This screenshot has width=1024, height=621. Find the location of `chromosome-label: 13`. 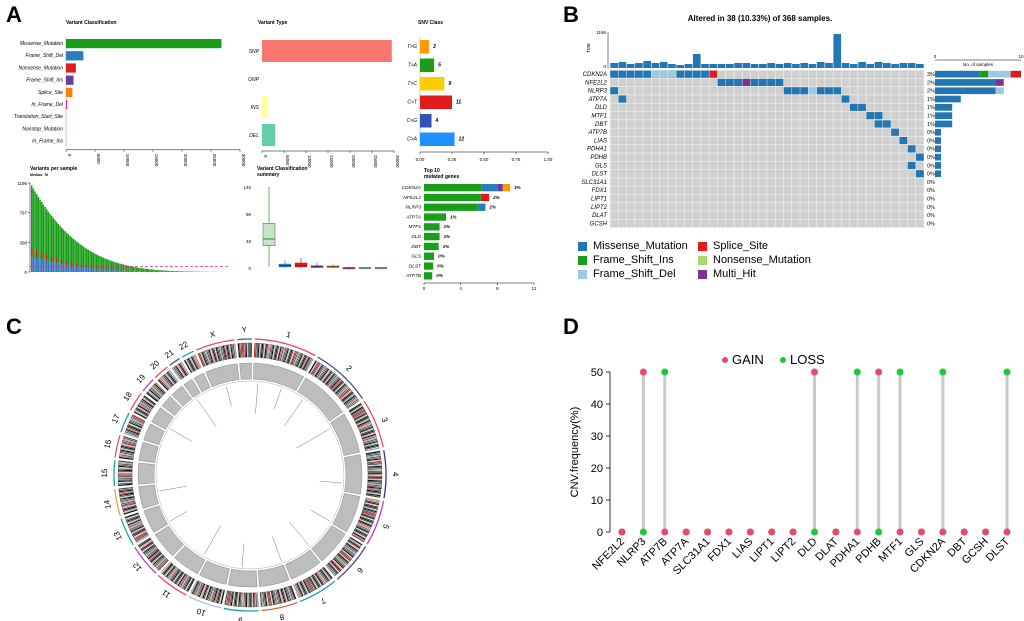

chromosome-label: 13 is located at coordinates (118, 535).